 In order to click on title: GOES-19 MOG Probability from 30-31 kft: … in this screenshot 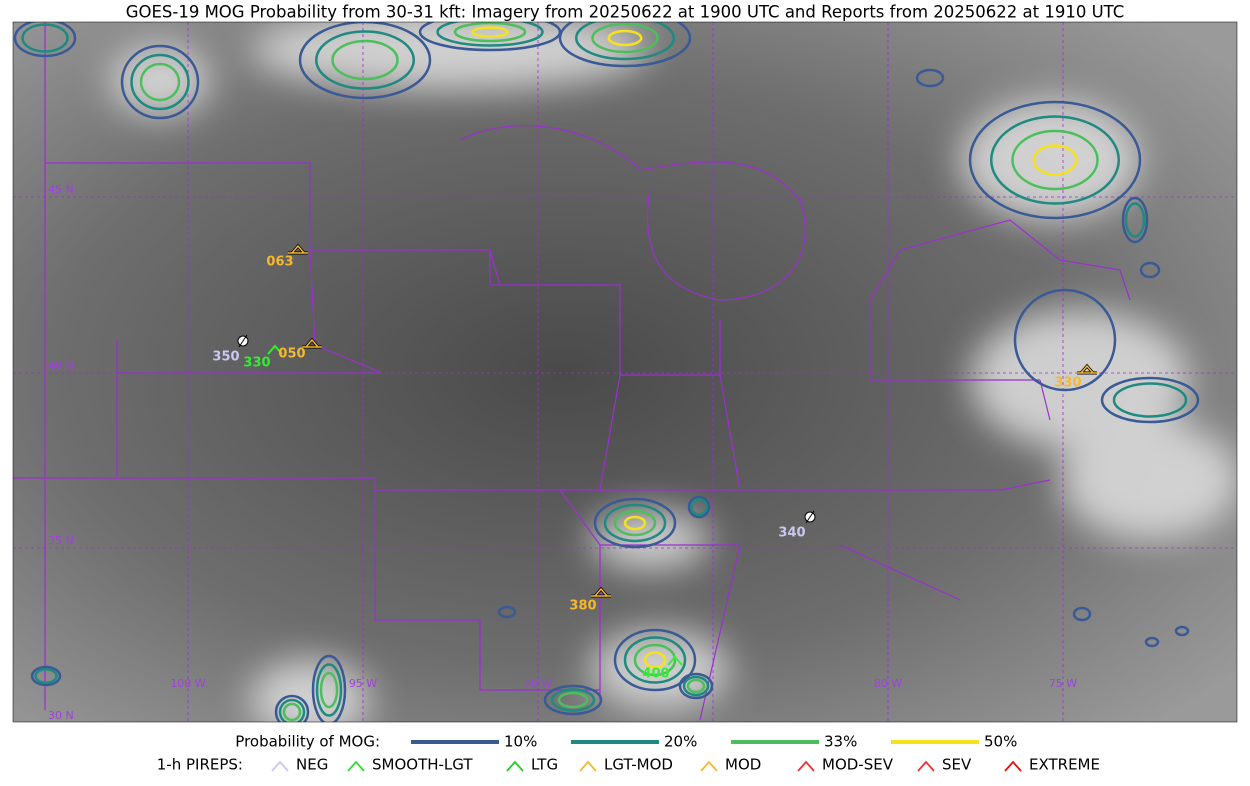, I will do `click(625, 12)`.